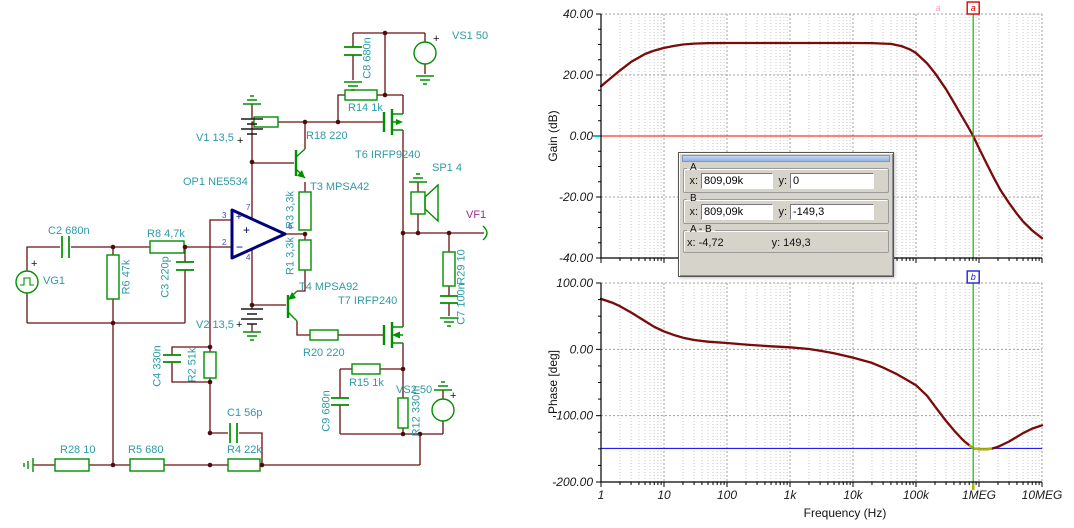  I want to click on cursor-marker-letter: b, so click(973, 277).